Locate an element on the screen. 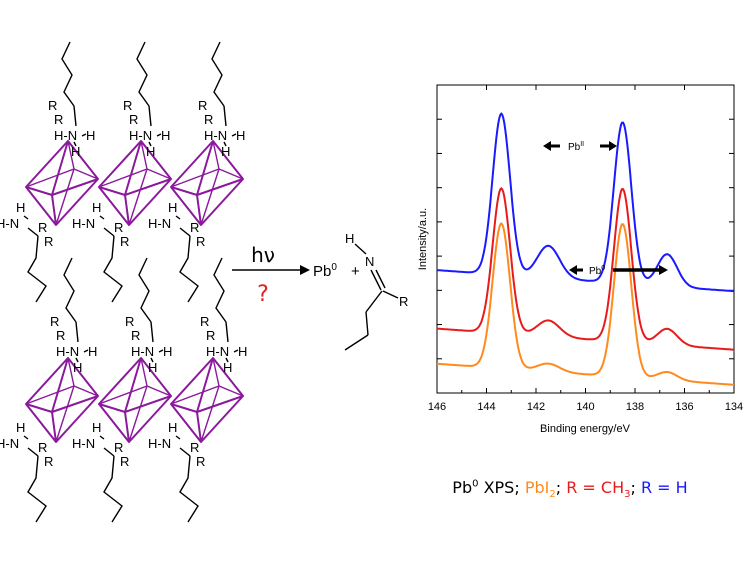 This screenshot has width=750, height=563. reaction-arrowhead is located at coordinates (305, 270).